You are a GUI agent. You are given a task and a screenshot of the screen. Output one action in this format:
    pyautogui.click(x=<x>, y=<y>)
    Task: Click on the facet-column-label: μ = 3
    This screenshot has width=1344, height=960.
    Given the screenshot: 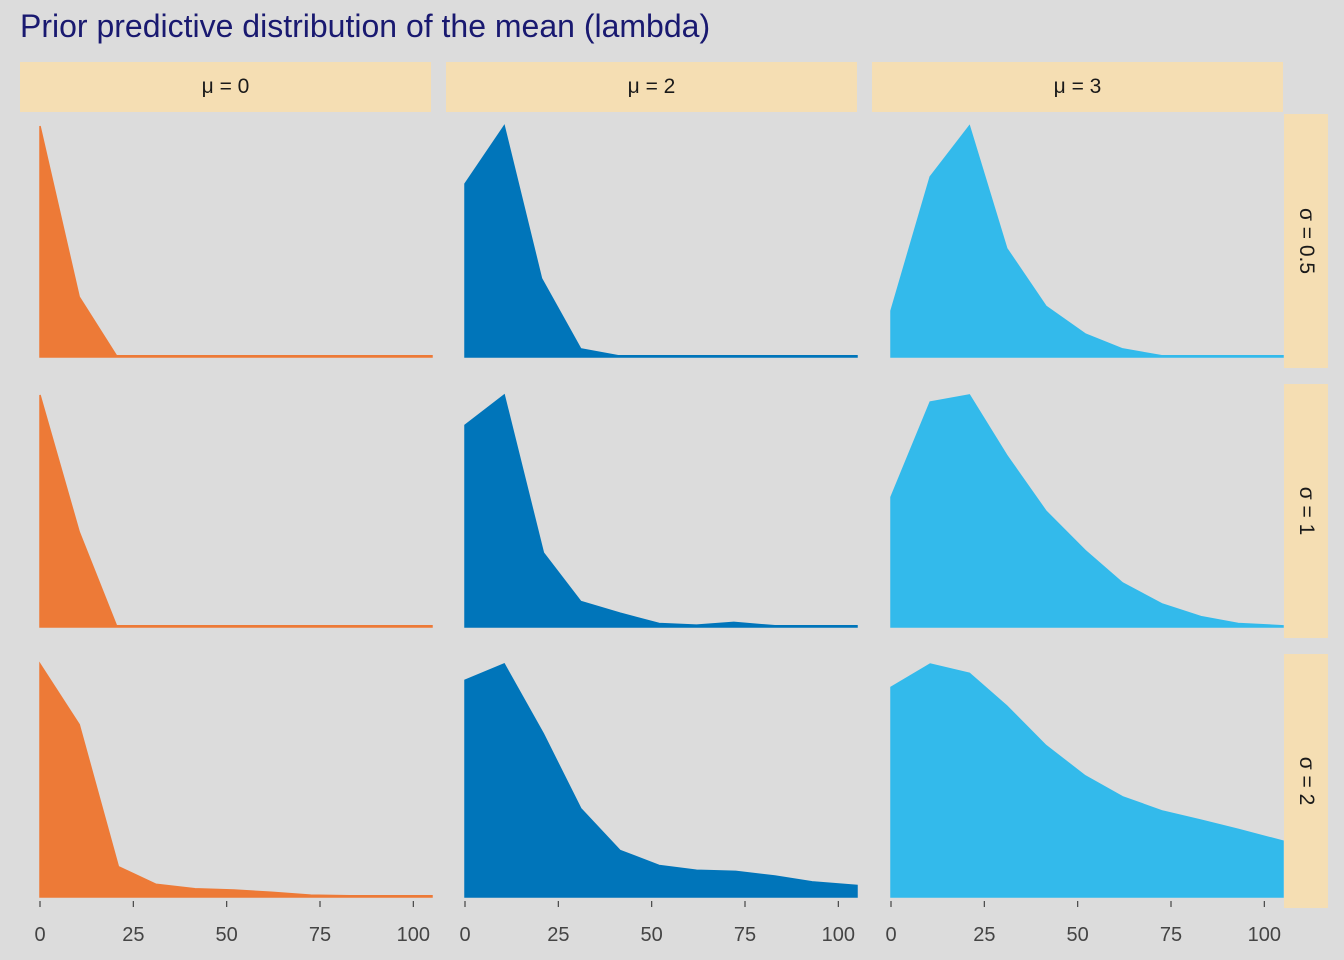 What is the action you would take?
    pyautogui.click(x=1077, y=86)
    